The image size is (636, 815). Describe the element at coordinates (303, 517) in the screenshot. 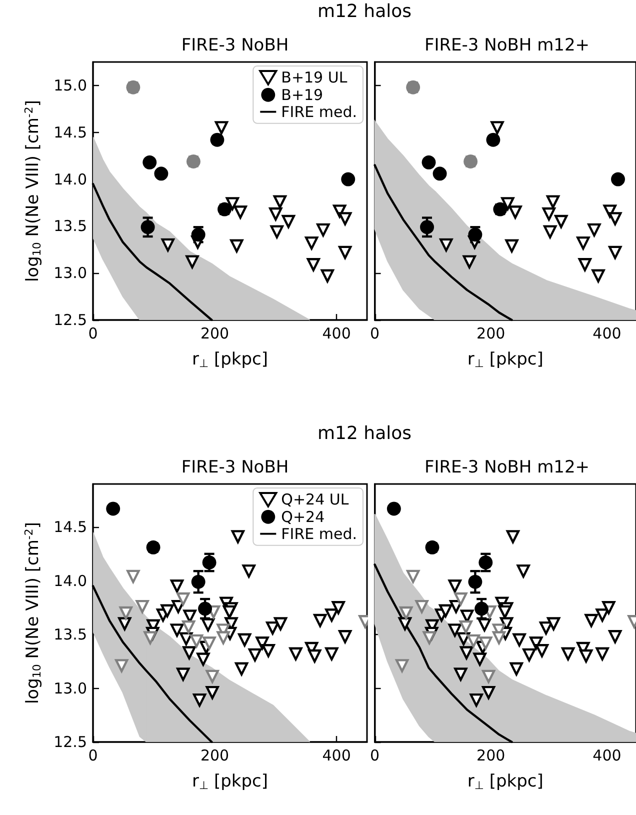

I see `legend-label: Q+24` at that location.